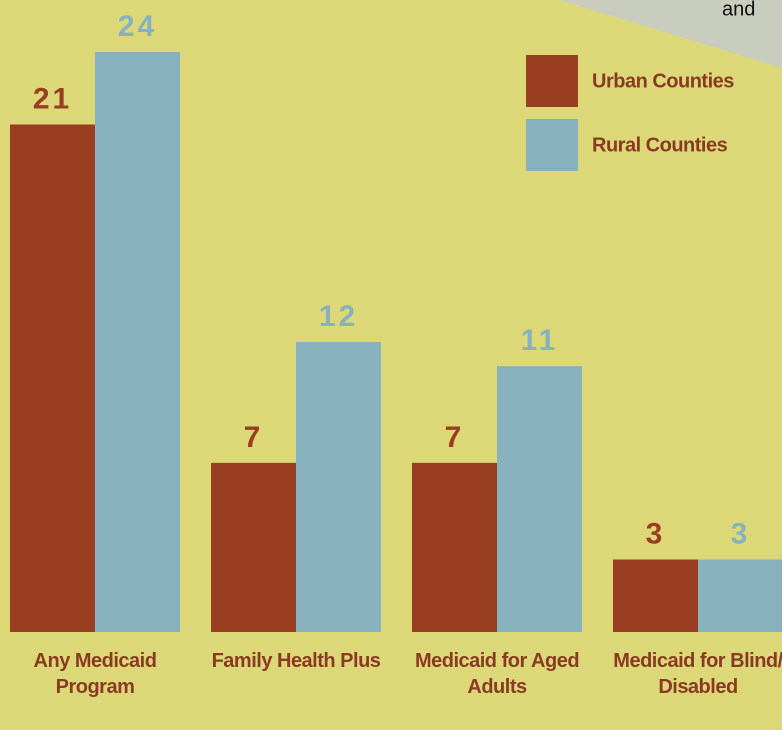  What do you see at coordinates (296, 661) in the screenshot?
I see `x-tick-label: Family Health Plus` at bounding box center [296, 661].